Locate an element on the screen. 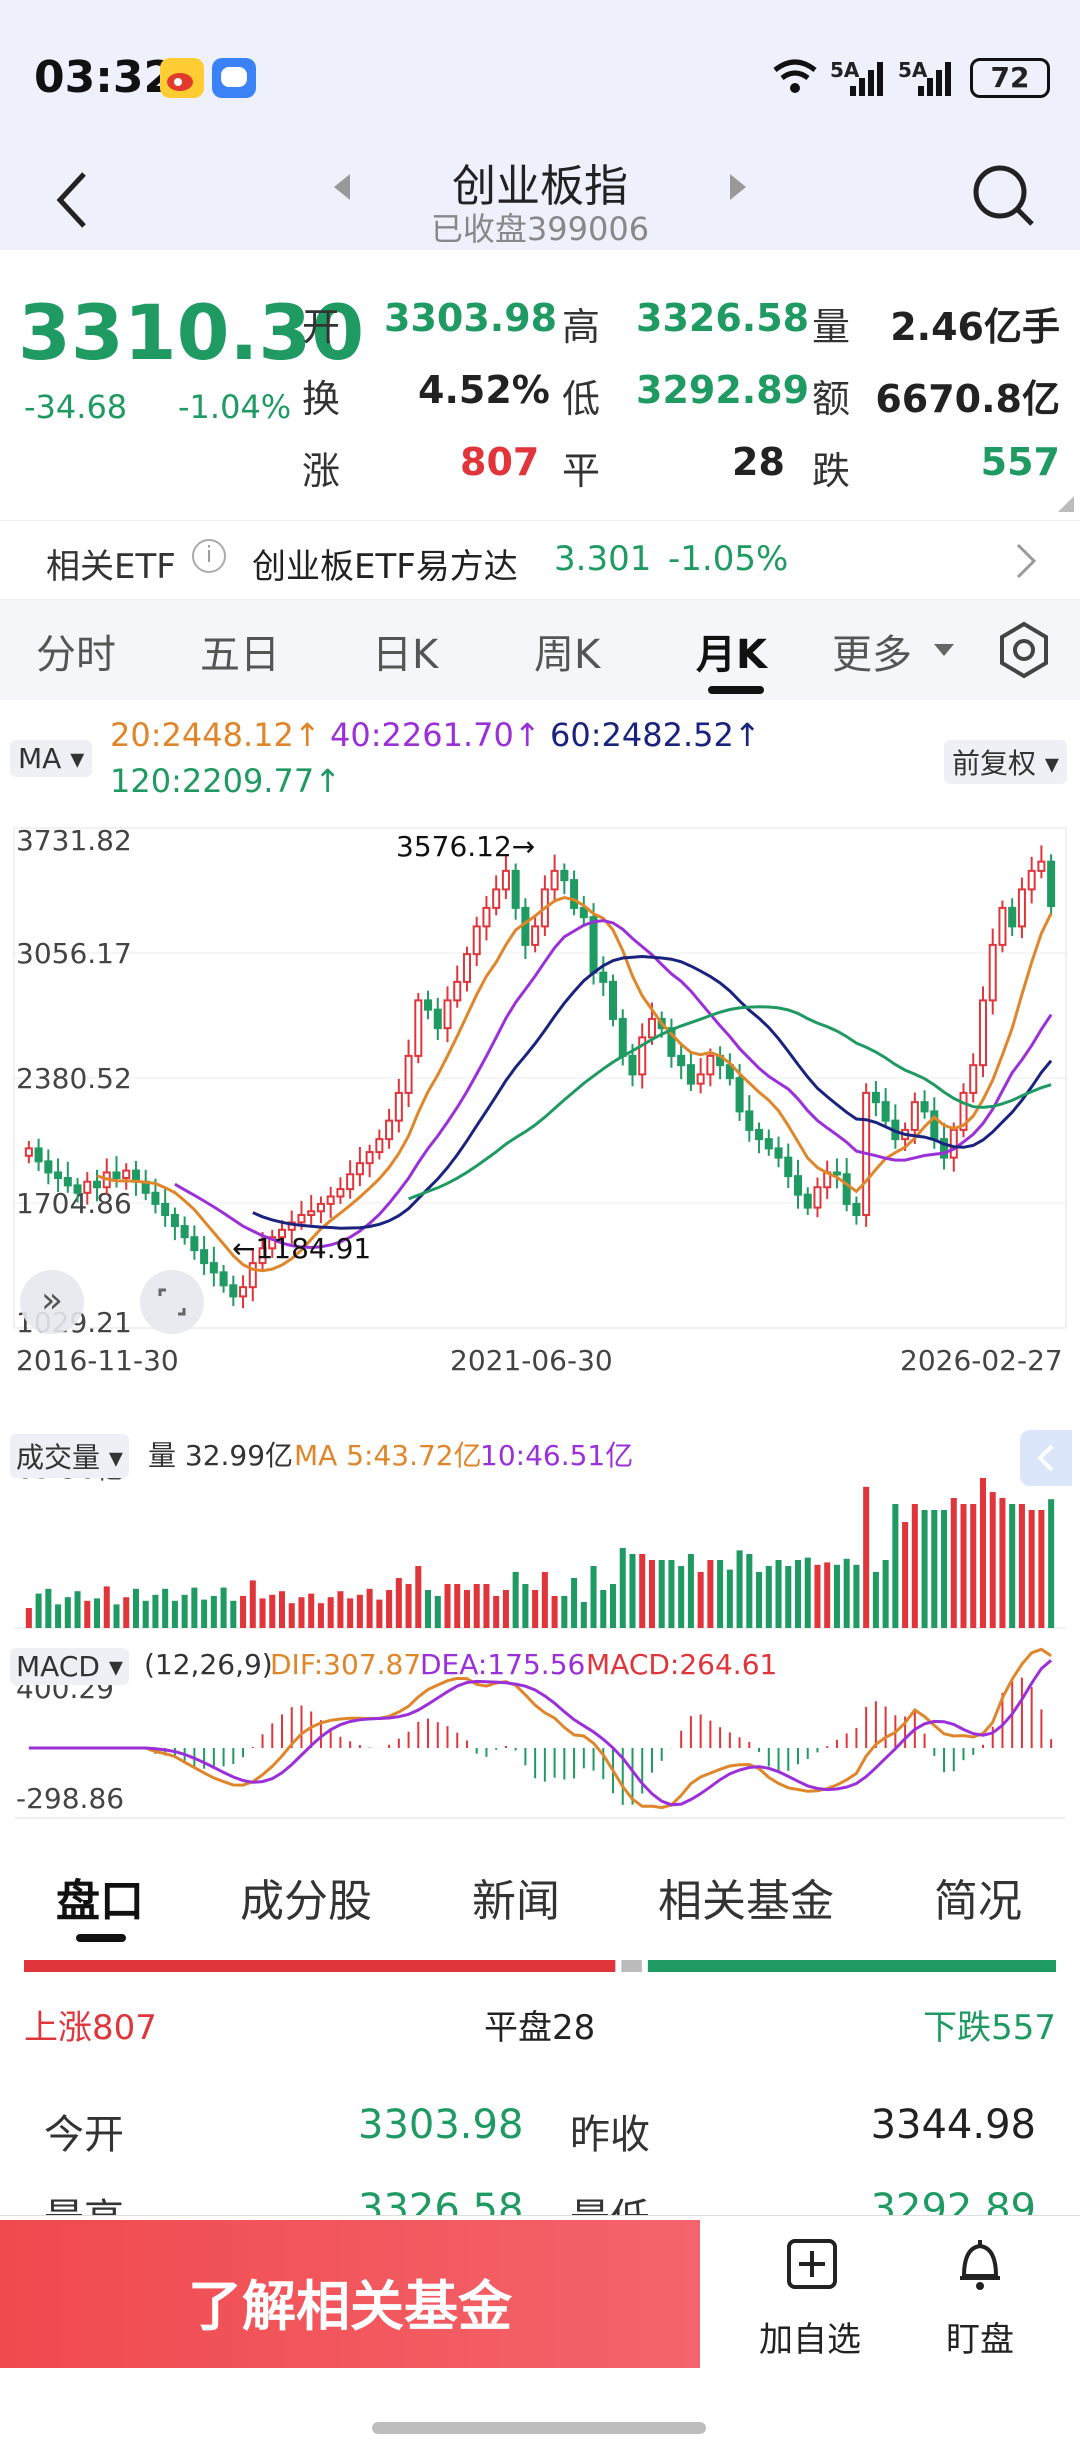 The image size is (1080, 2449). etf-price: 3.301 is located at coordinates (603, 559).